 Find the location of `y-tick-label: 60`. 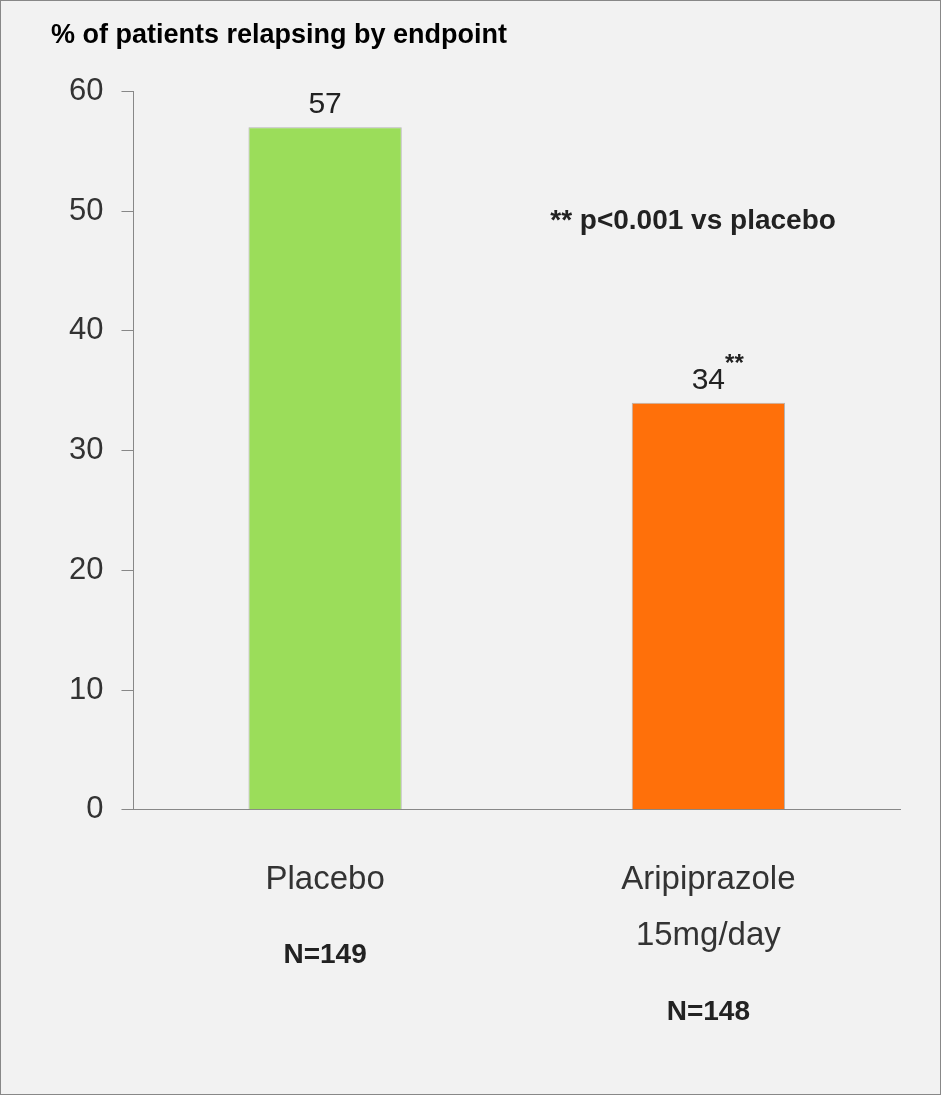

y-tick-label: 60 is located at coordinates (86, 89).